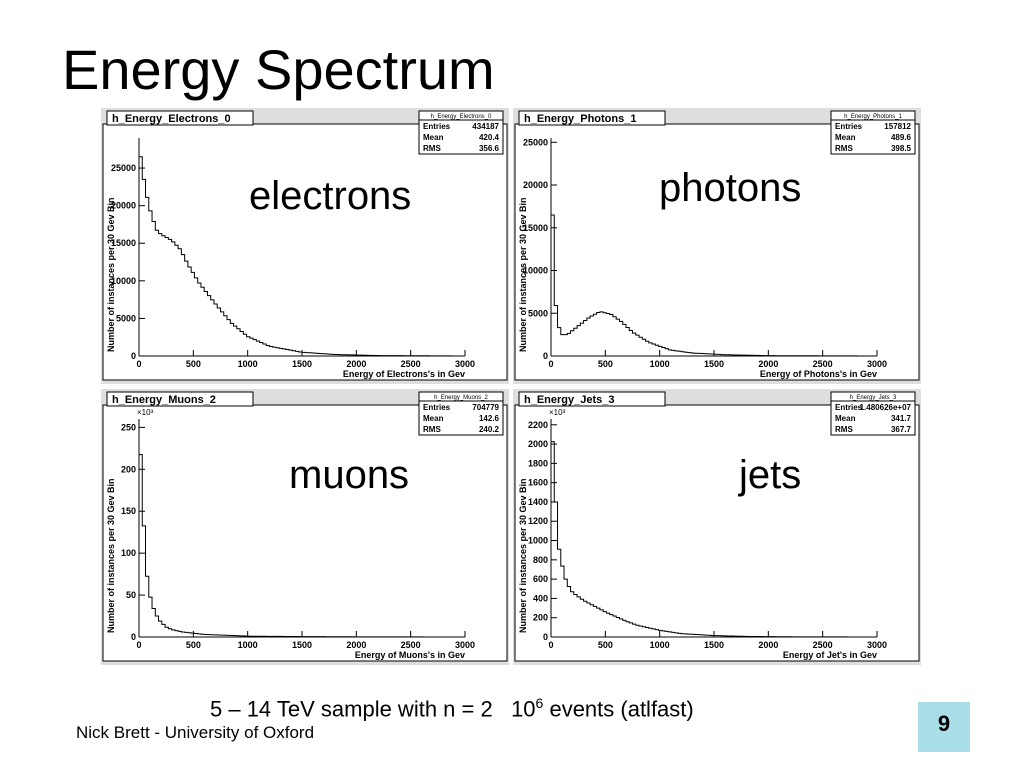 The width and height of the screenshot is (1024, 768). What do you see at coordinates (535, 185) in the screenshot?
I see `photons-y-tick-label: 20000` at bounding box center [535, 185].